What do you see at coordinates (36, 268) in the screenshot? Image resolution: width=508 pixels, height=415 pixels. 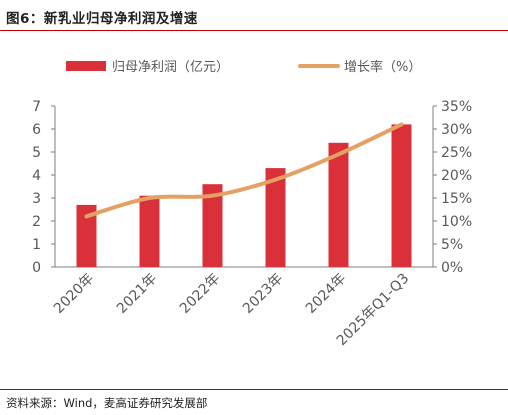 I see `left-axis-tick-label: 0` at bounding box center [36, 268].